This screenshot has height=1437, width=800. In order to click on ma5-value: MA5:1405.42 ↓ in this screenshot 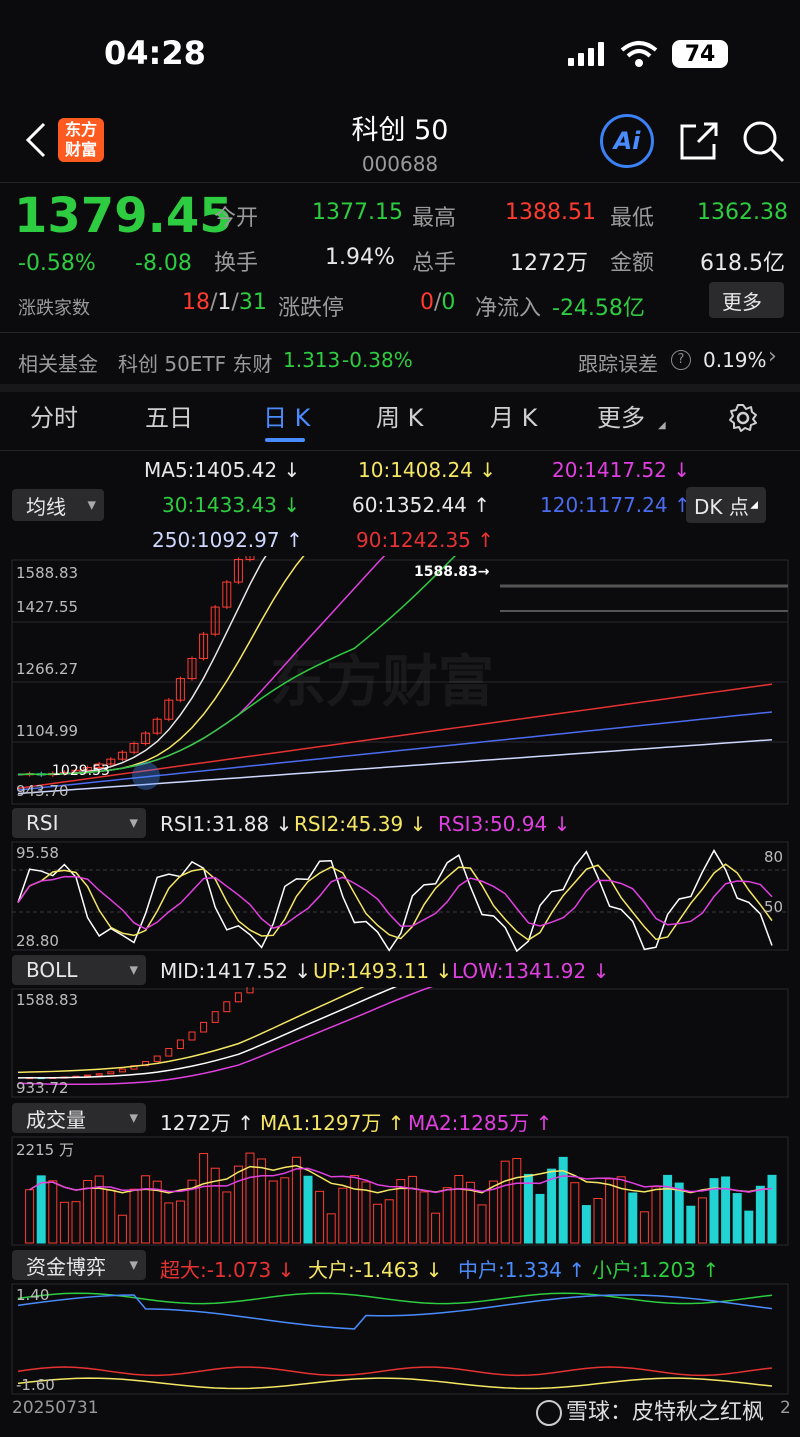, I will do `click(222, 470)`.